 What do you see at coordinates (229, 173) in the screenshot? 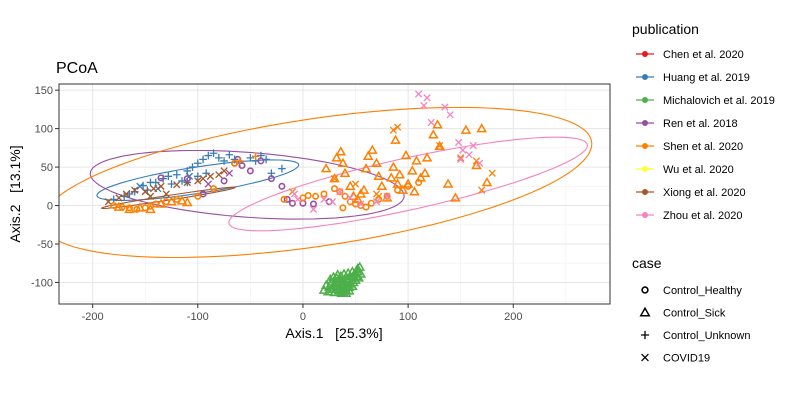
I see `point-ren-covid` at bounding box center [229, 173].